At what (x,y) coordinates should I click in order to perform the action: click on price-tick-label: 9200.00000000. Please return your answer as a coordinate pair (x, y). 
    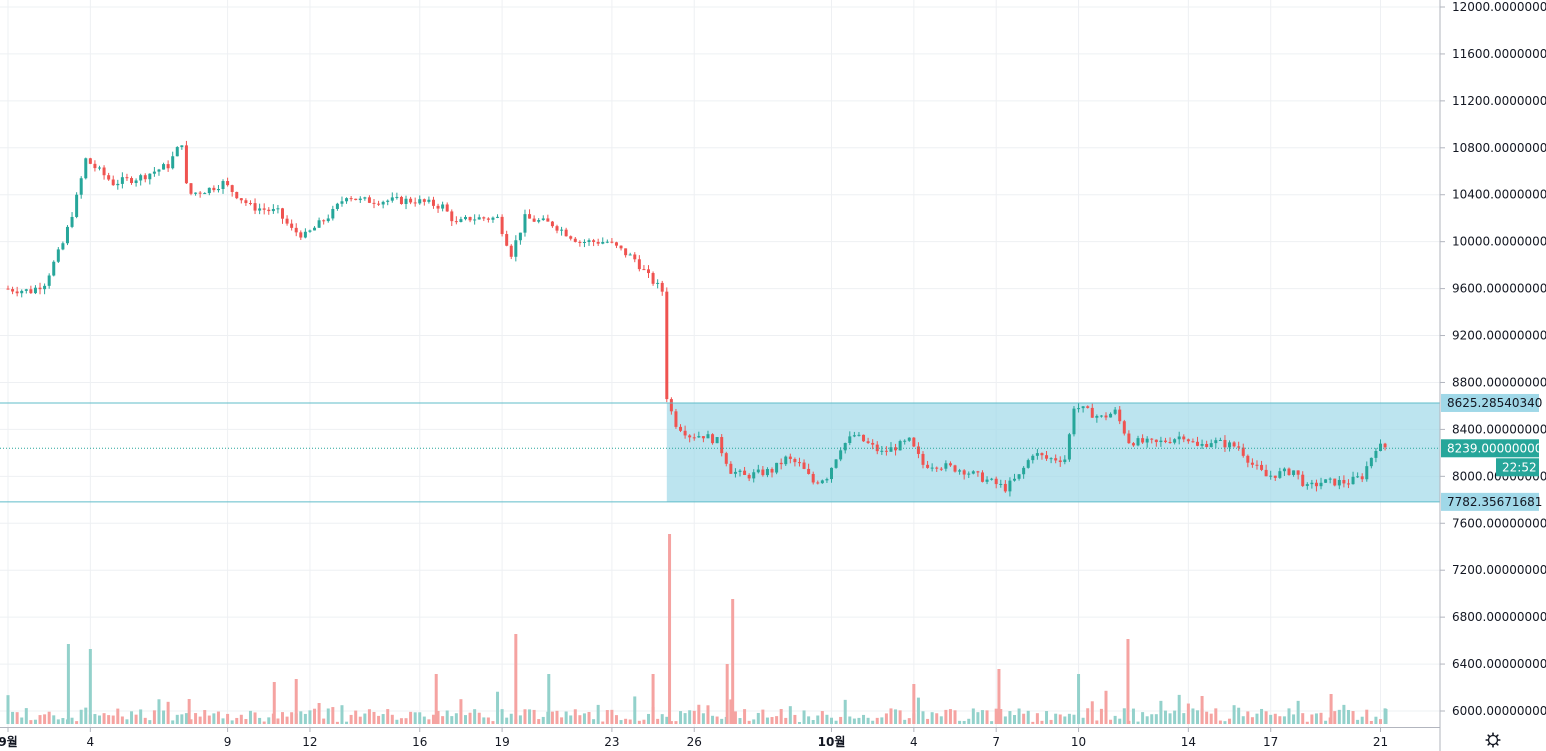
    Looking at the image, I should click on (1499, 336).